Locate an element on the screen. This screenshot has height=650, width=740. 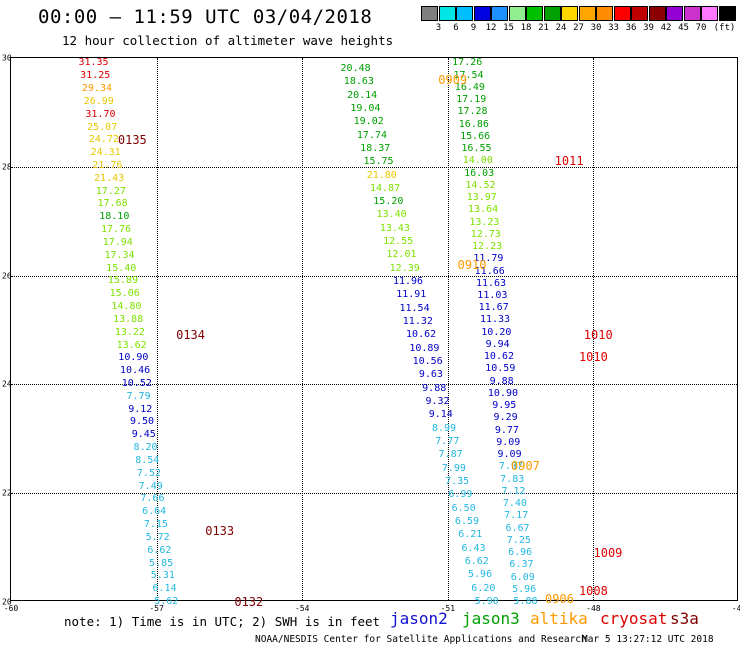
x-tick-label: -54 is located at coordinates (302, 608).